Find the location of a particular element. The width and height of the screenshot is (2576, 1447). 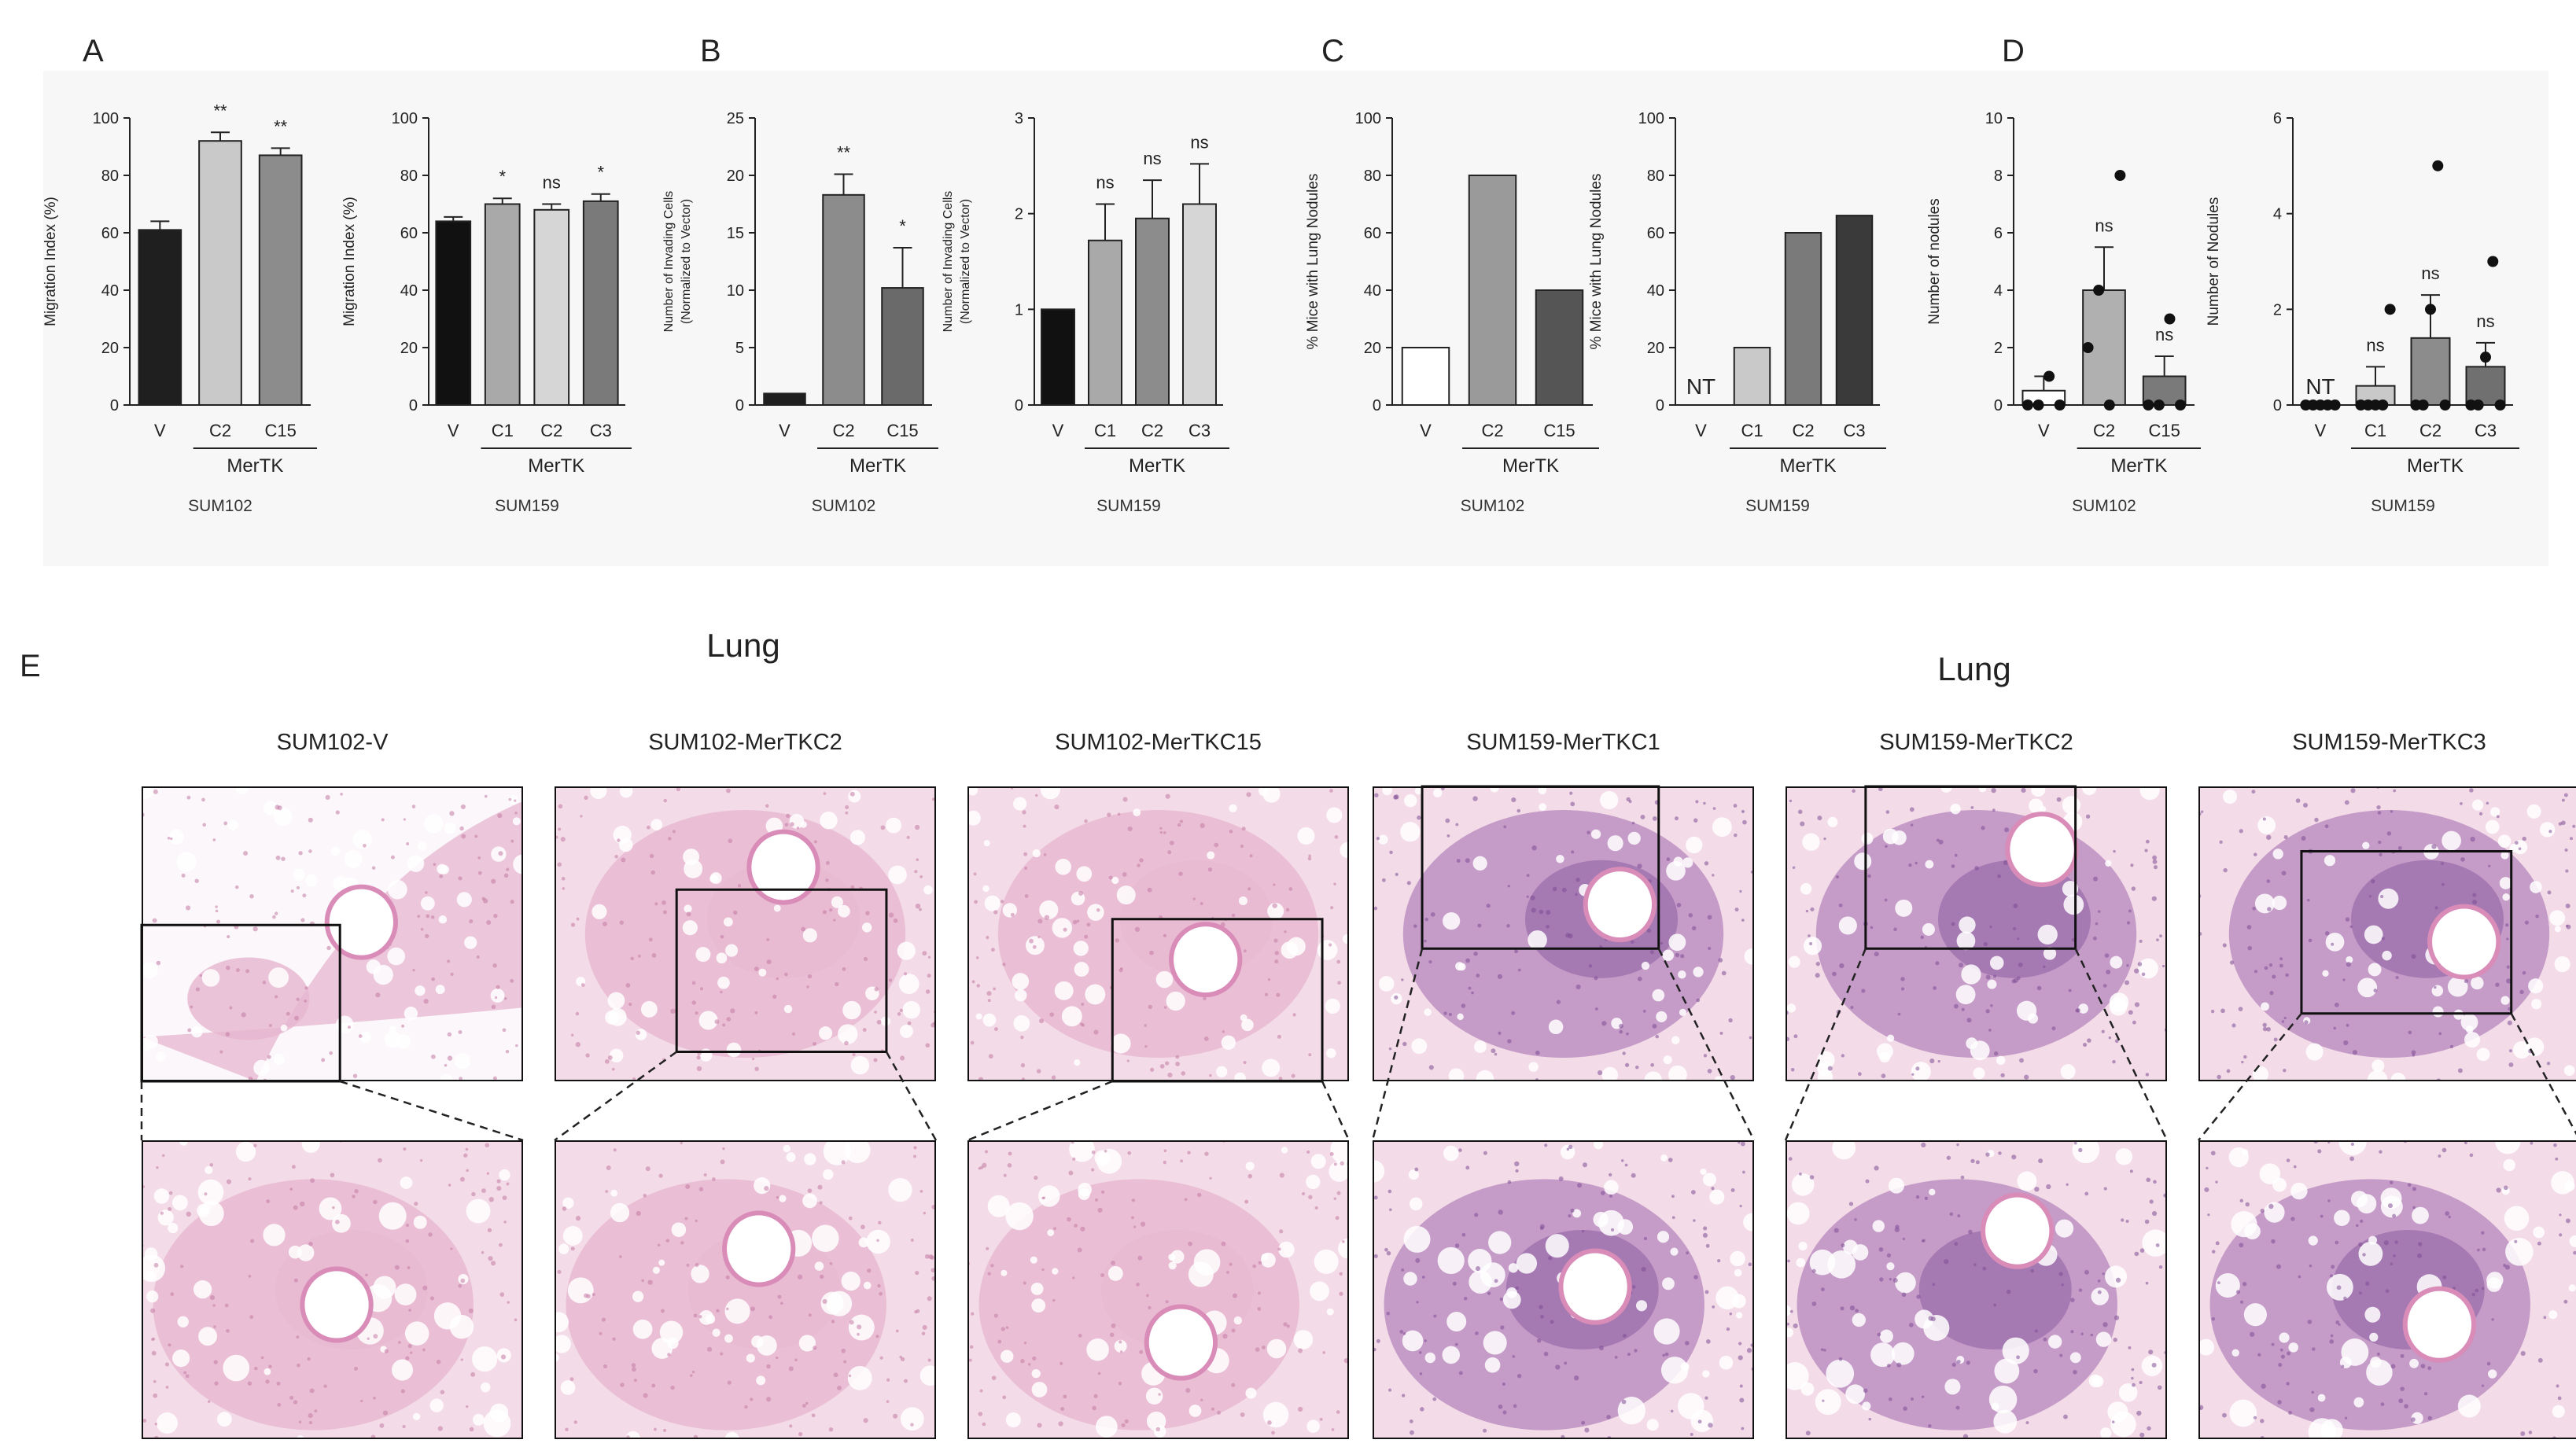

zoom-line-left is located at coordinates (615, 1096).